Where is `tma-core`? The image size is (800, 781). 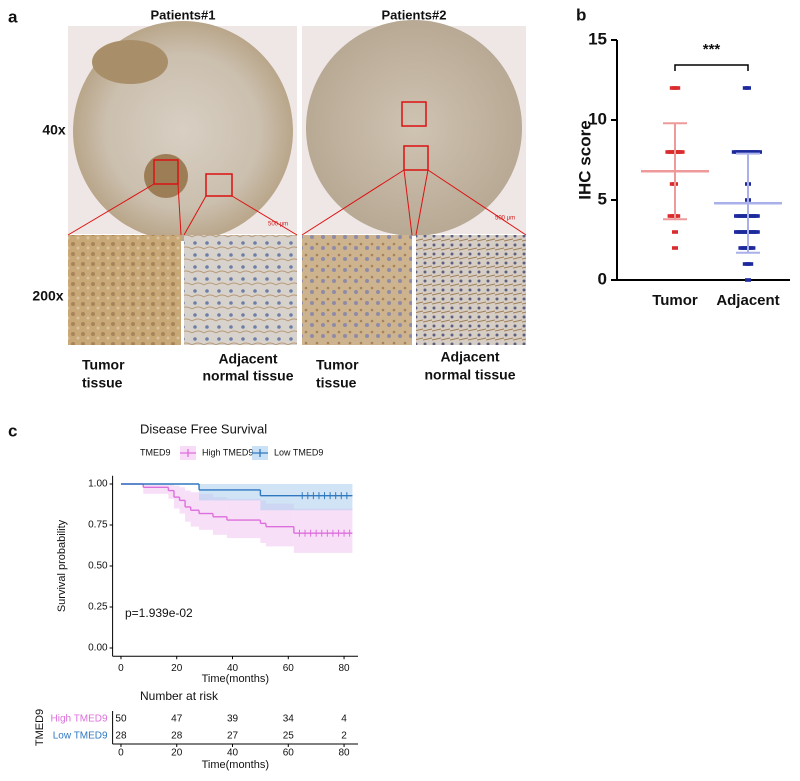
tma-core is located at coordinates (414, 128).